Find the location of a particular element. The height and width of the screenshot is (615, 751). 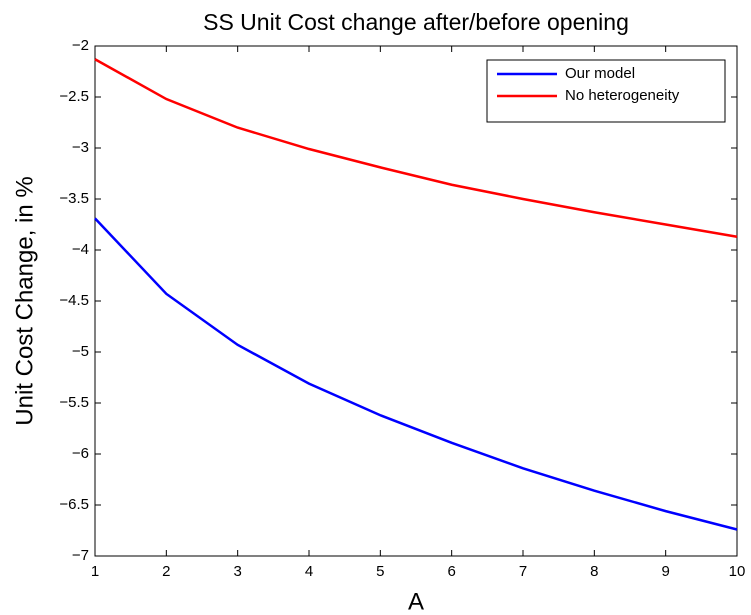

legend-label: No heterogeneity is located at coordinates (622, 95).